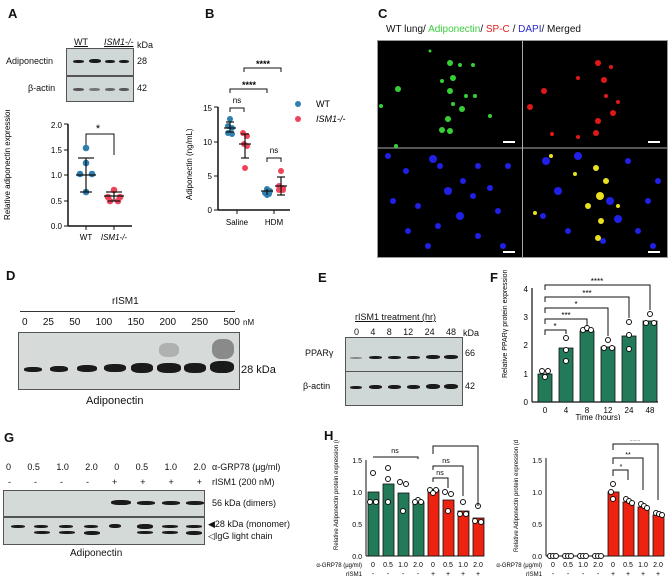  I want to click on svg-text: 15, so click(207, 108).